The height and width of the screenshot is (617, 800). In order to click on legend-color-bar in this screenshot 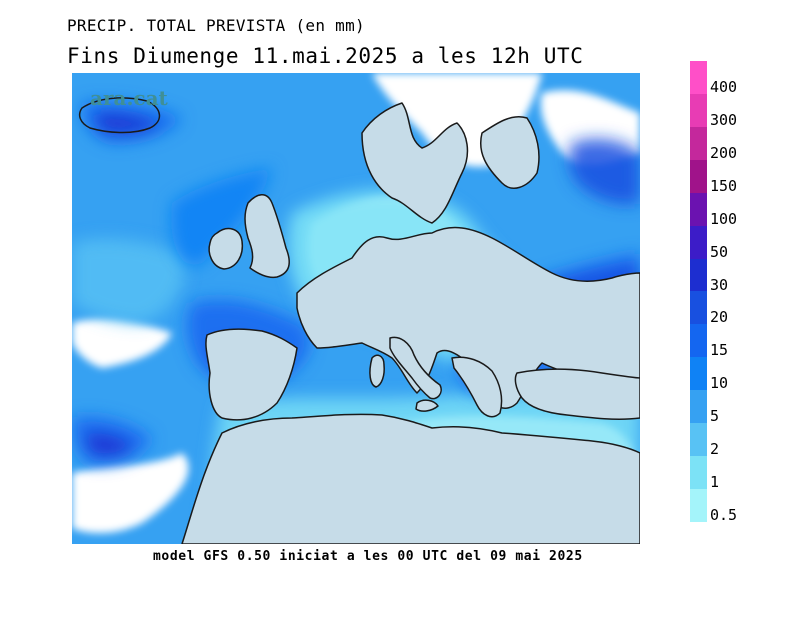, I will do `click(698, 291)`.